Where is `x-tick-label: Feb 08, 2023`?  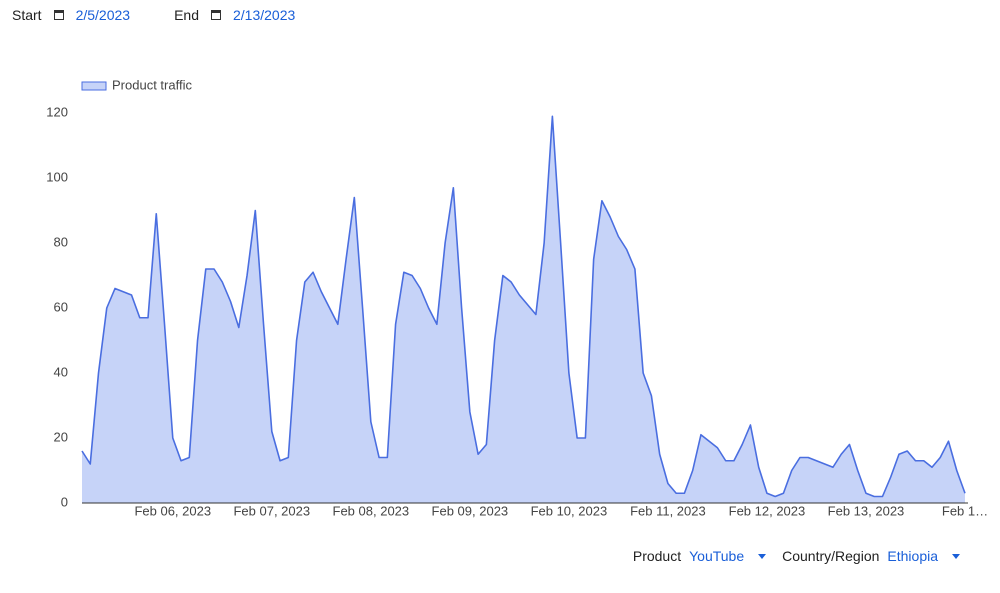
x-tick-label: Feb 08, 2023 is located at coordinates (371, 510).